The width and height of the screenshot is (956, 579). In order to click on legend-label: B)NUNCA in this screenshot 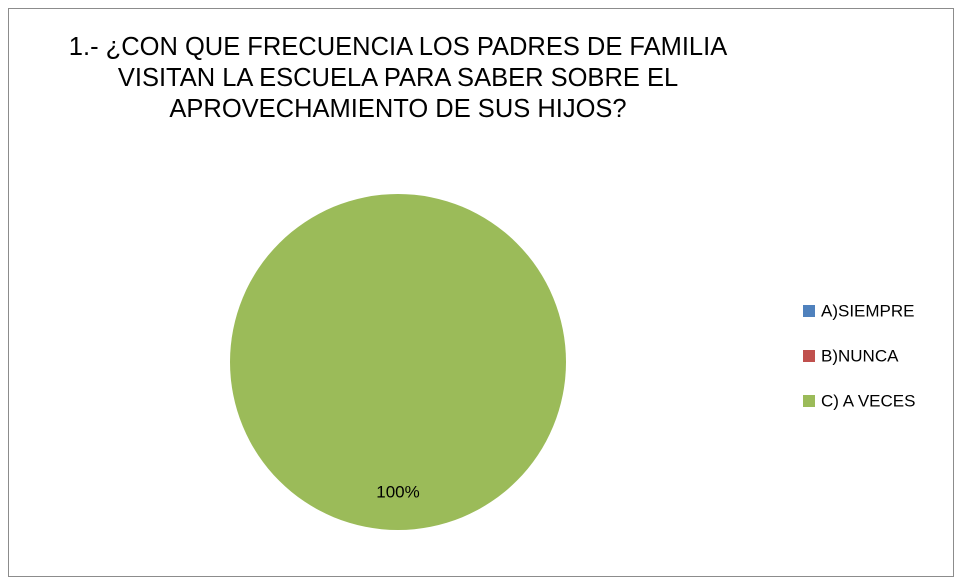, I will do `click(860, 355)`.